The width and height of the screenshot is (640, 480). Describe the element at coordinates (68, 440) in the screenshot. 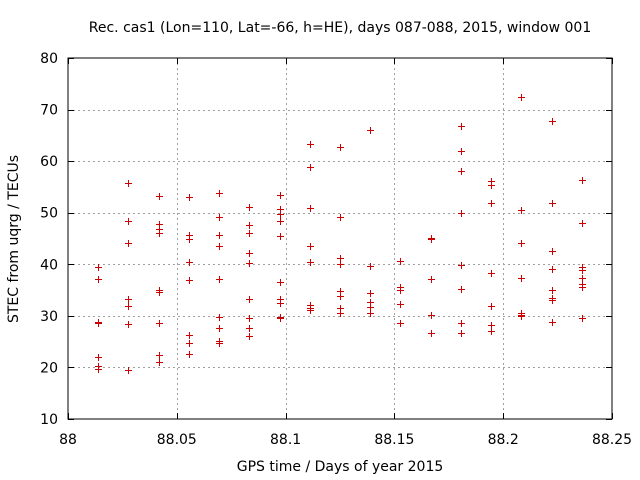

I see `x-tick-label: 88` at that location.